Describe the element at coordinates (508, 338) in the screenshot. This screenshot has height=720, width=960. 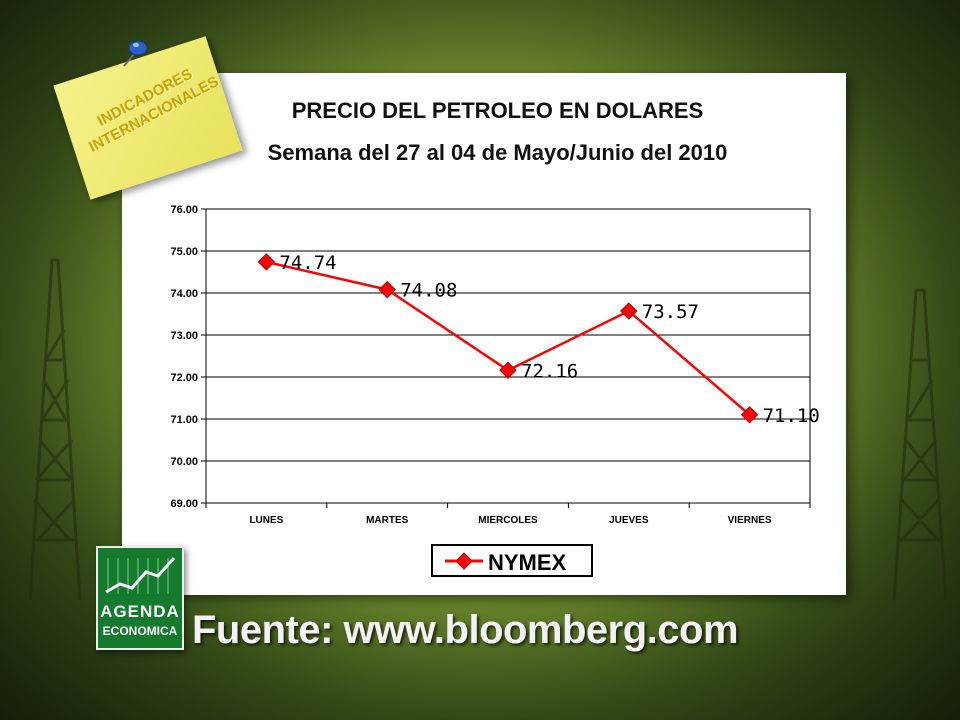
I see `series-line-nymex` at that location.